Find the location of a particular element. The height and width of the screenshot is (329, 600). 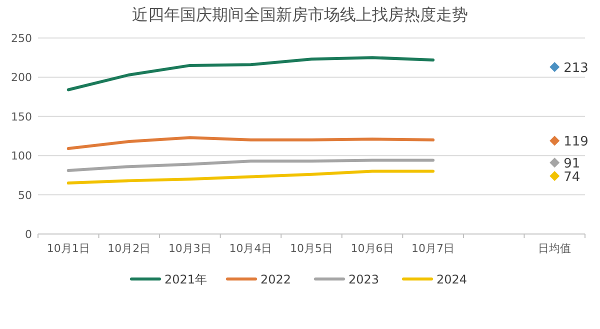

y-tick-label: 250 is located at coordinates (21, 38).